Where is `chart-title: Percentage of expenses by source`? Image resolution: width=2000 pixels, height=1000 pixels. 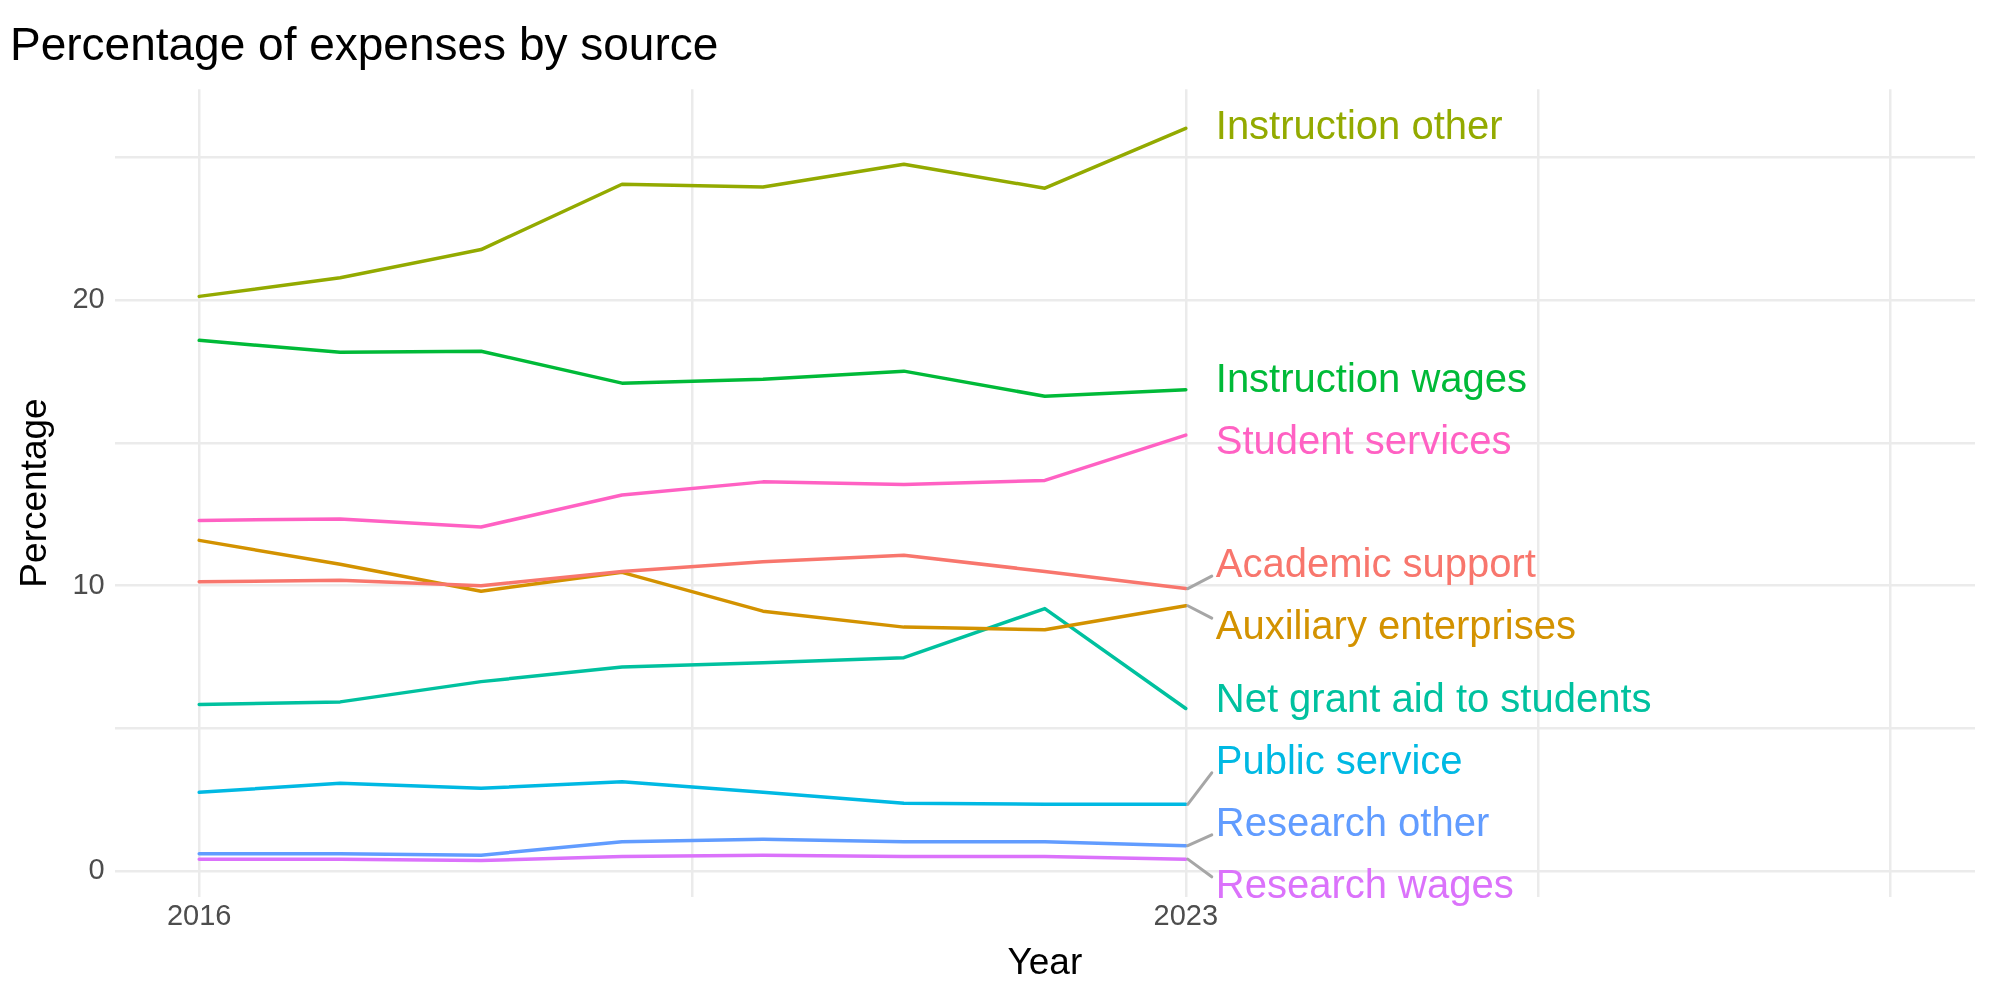 chart-title: Percentage of expenses by source is located at coordinates (364, 44).